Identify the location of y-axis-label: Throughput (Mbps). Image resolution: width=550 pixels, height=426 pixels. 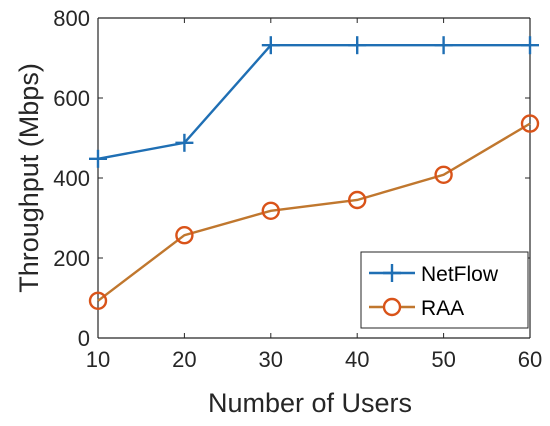
(29, 178).